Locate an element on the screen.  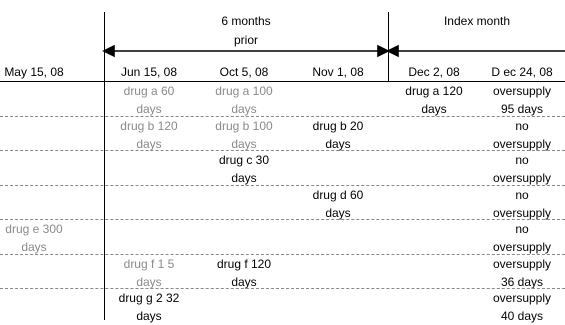
cell-text: oversupply 36 days is located at coordinates (522, 272).